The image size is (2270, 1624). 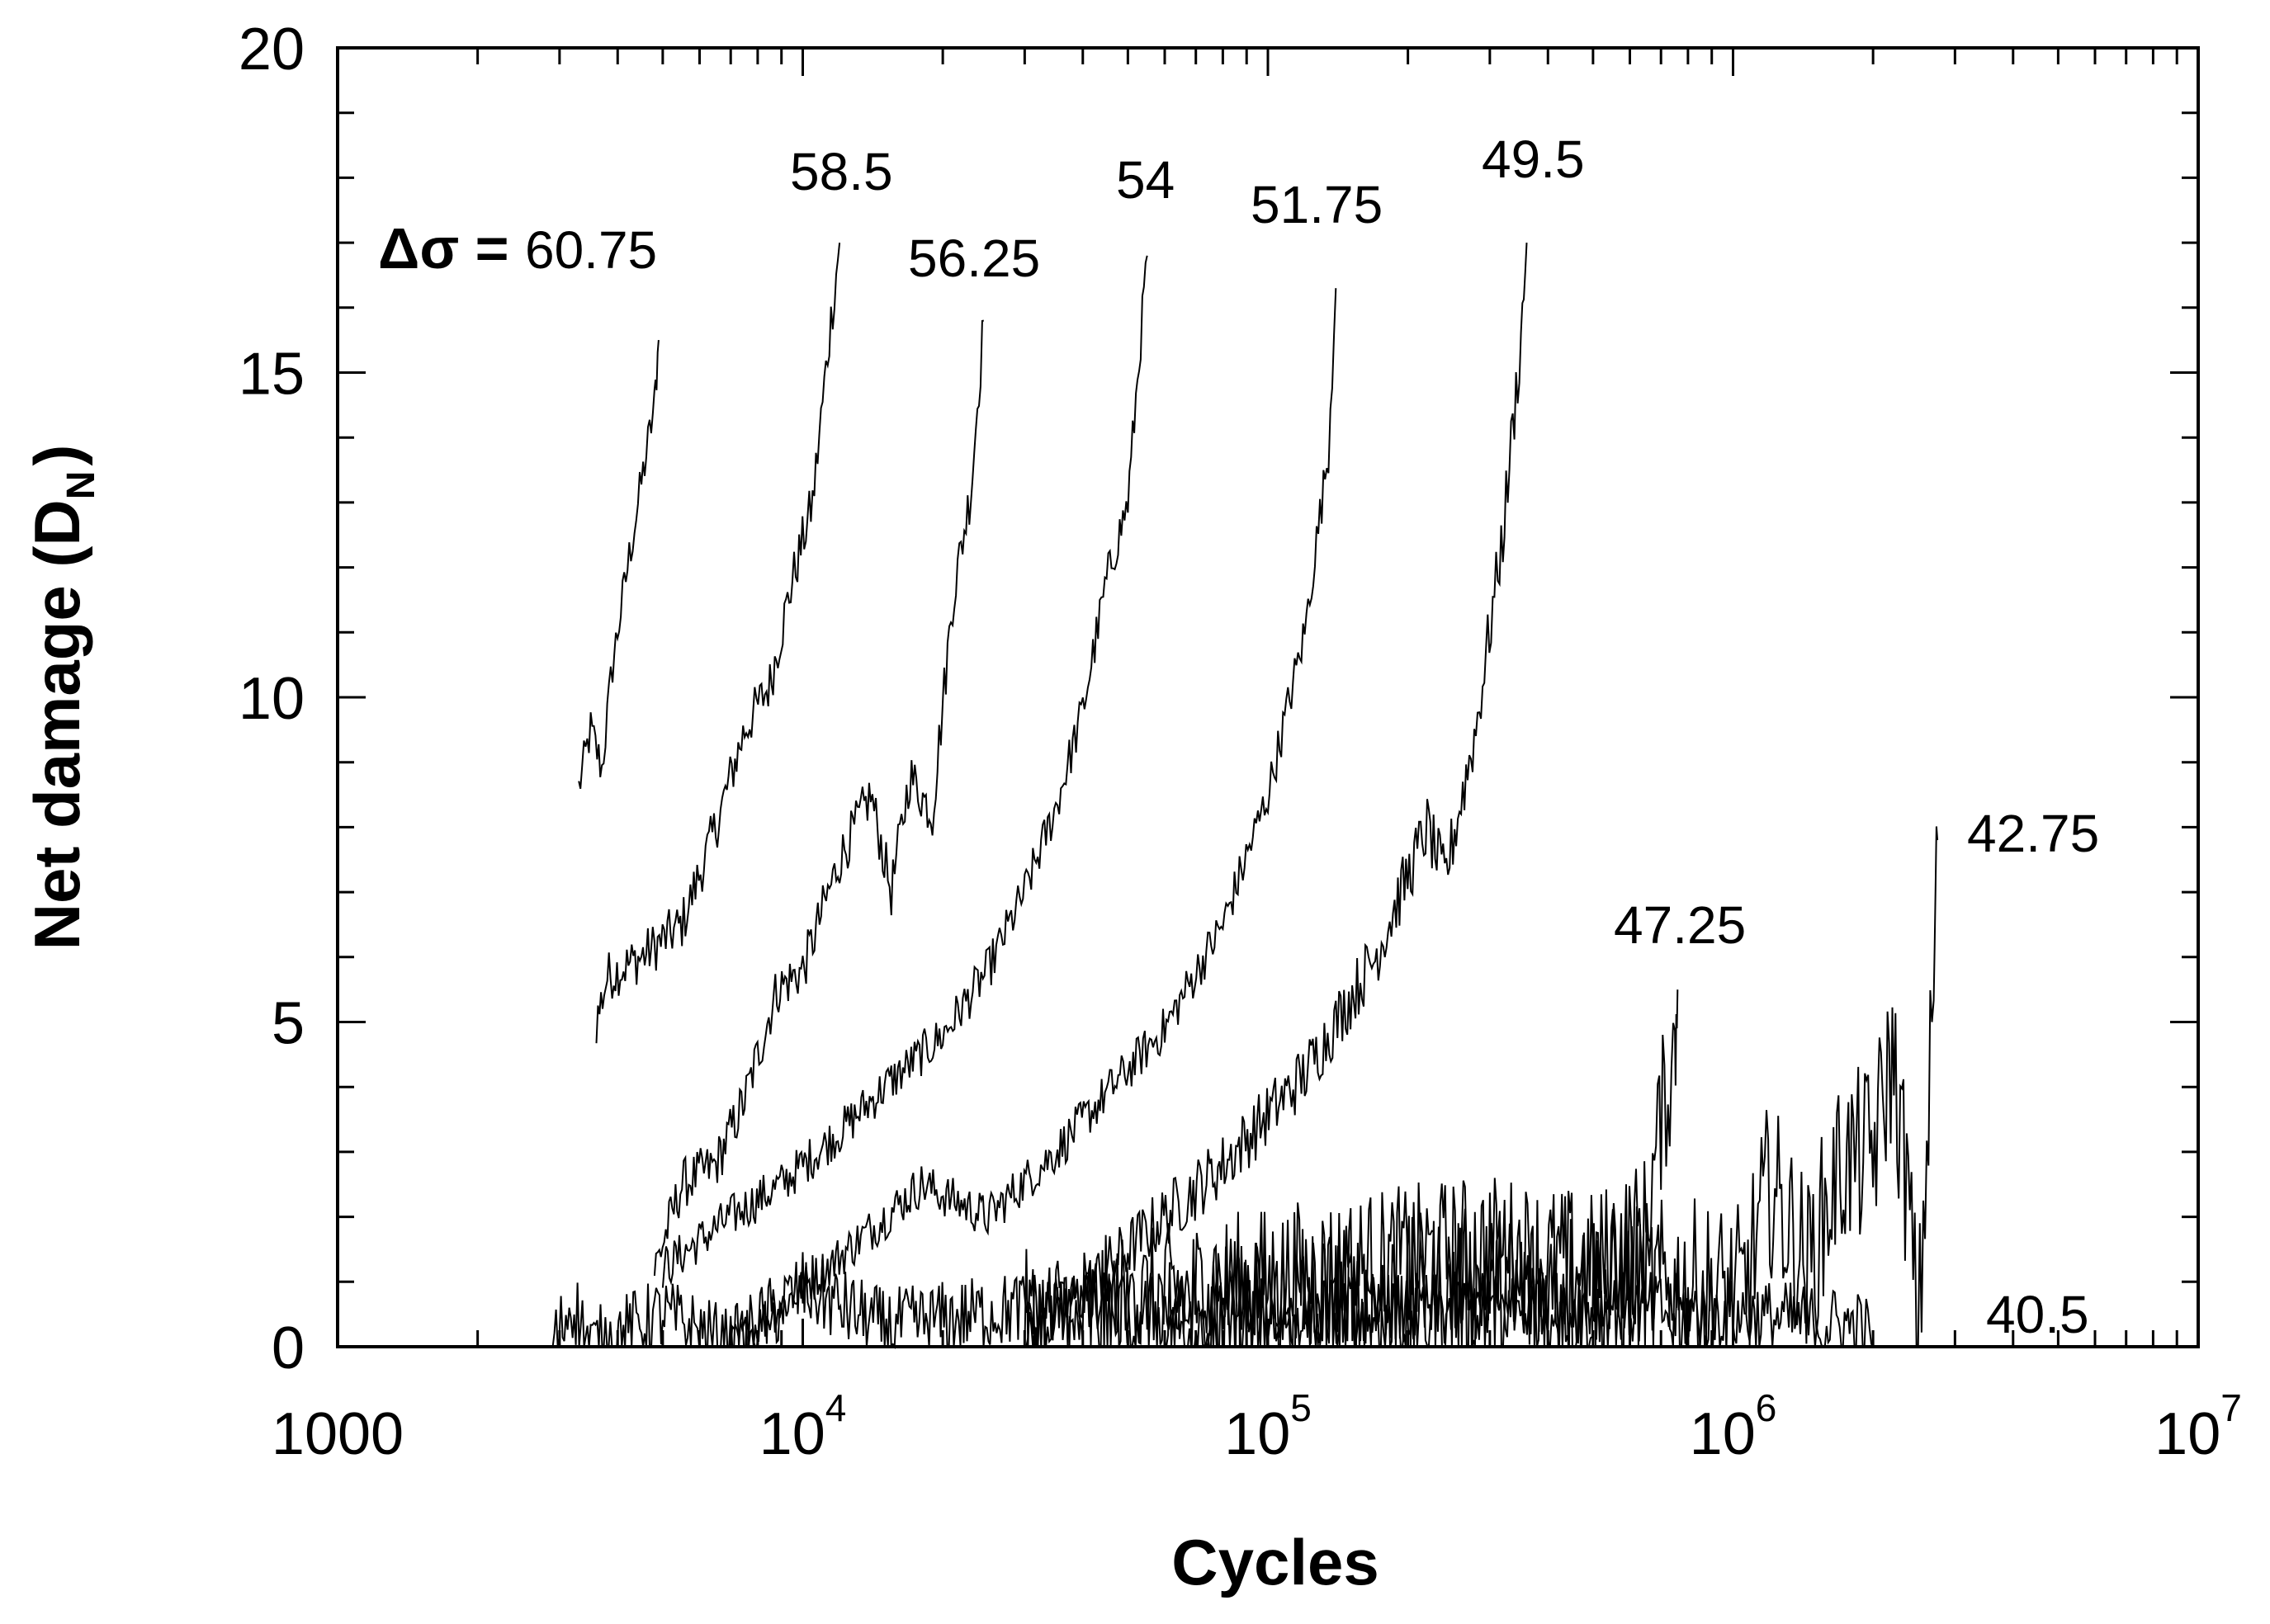 I want to click on series-label-56-25: 56.25, so click(x=974, y=258).